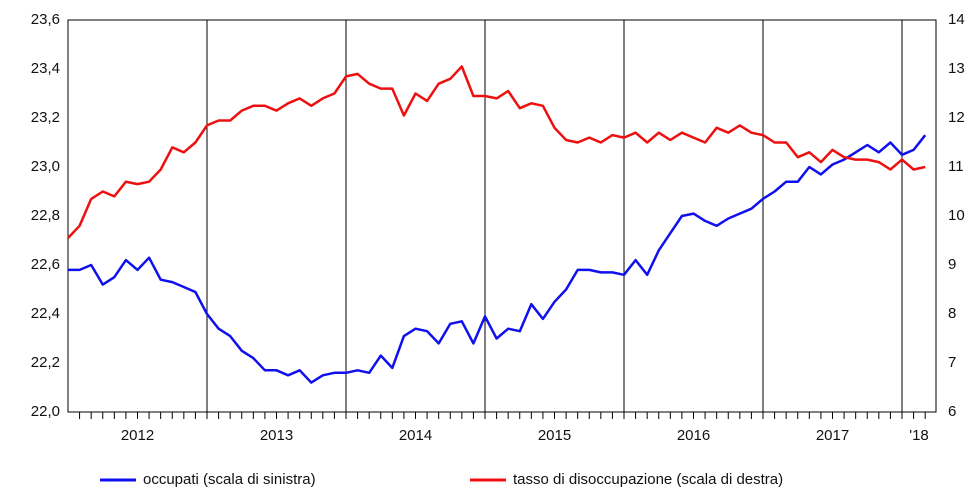 This screenshot has height=496, width=980. What do you see at coordinates (415, 435) in the screenshot?
I see `x-tick-label: 2014` at bounding box center [415, 435].